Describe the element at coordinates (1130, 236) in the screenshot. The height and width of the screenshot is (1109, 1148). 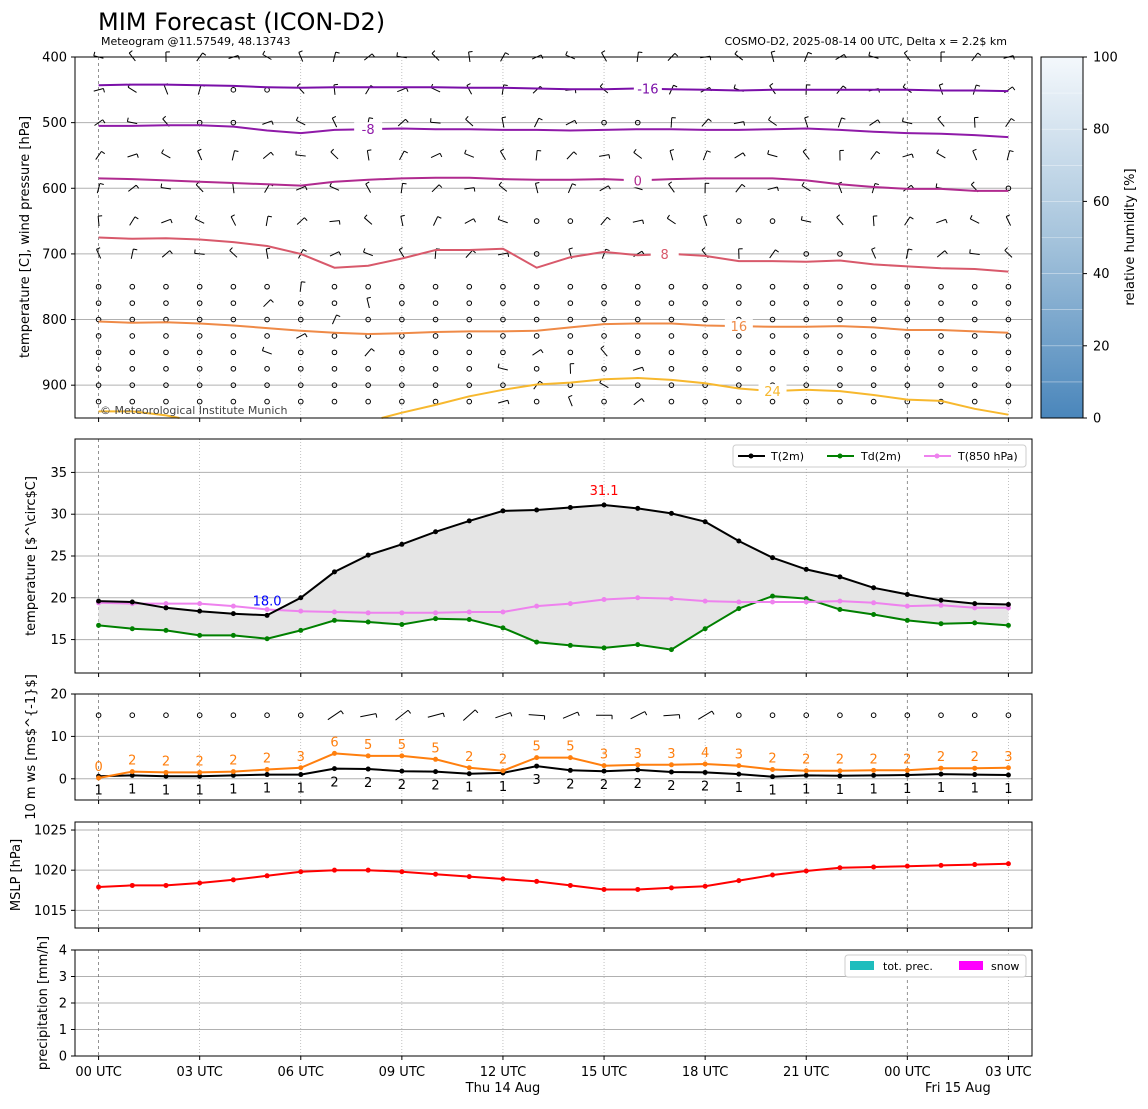
I see `colorbar-label: relative humidity [%]` at that location.